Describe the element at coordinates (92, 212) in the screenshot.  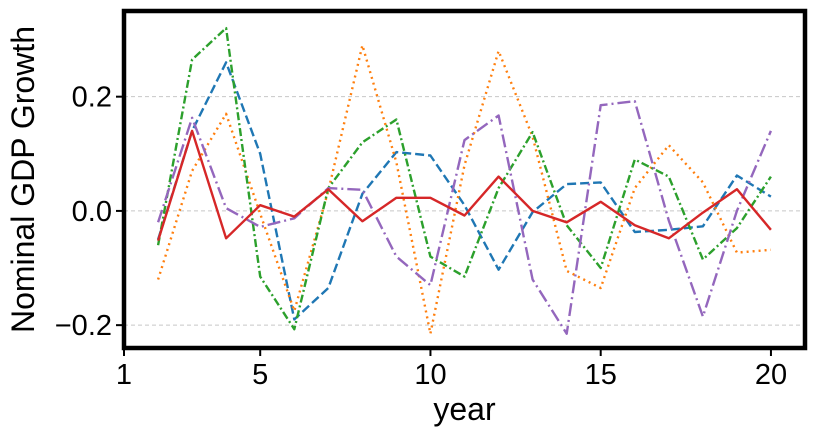
I see `y-tick-label: 0.0` at that location.